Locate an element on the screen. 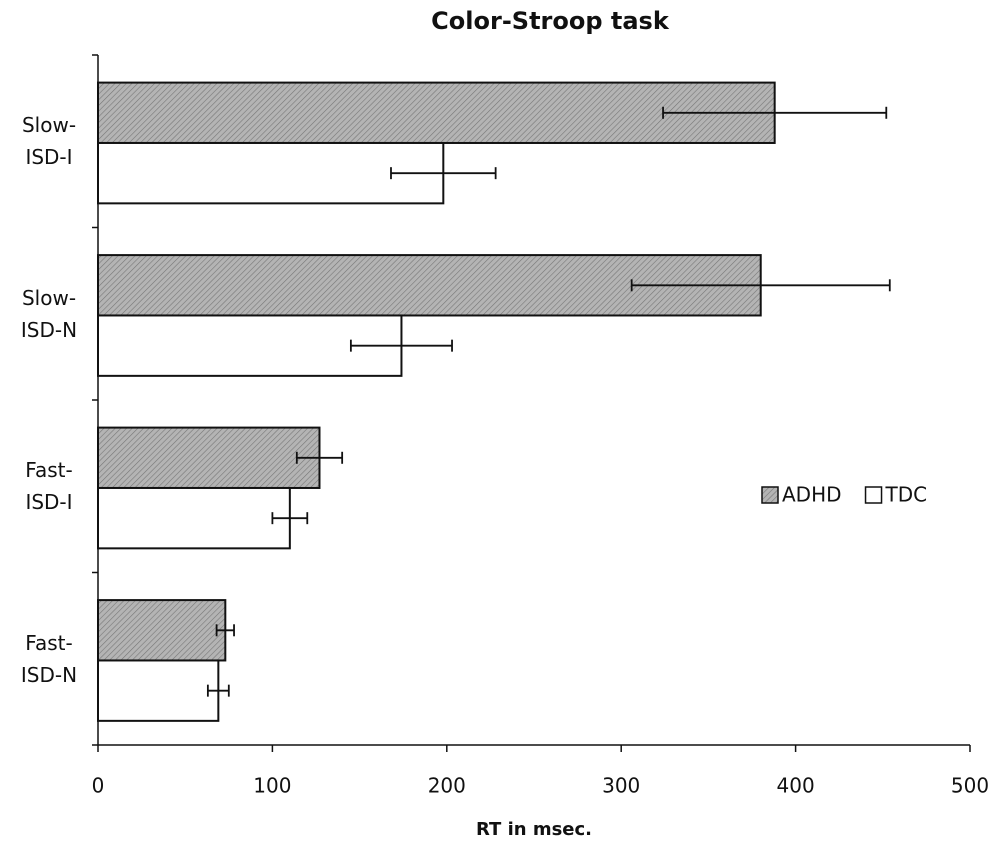 The height and width of the screenshot is (842, 996). y-tick-label: Slow-ISD-N is located at coordinates (49, 313).